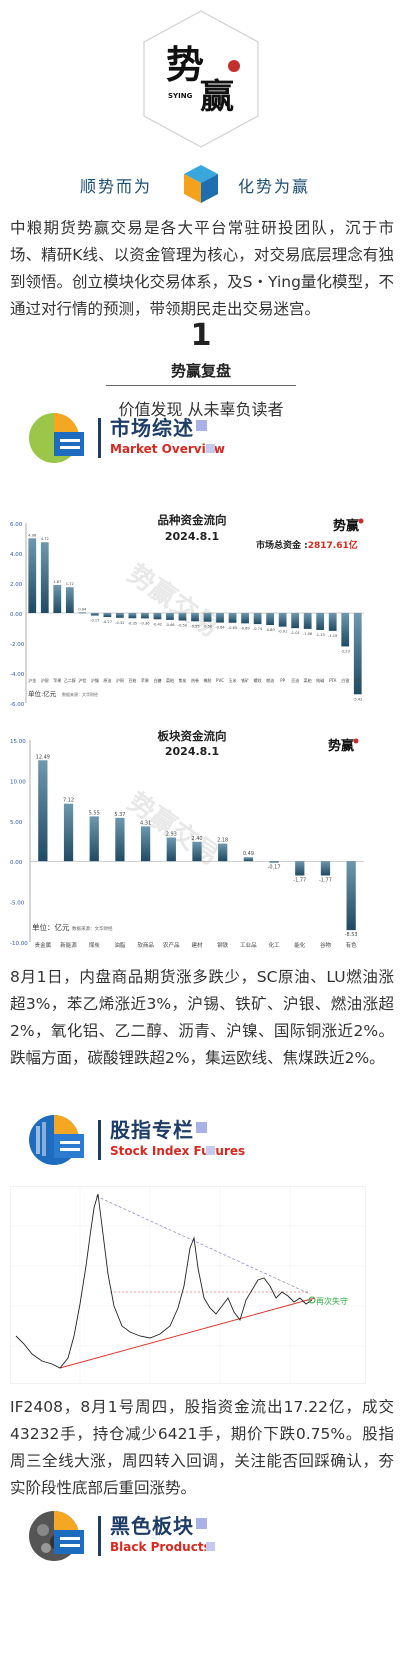 The image size is (402, 1680). I want to click on x-tick-label: 有色, so click(352, 944).